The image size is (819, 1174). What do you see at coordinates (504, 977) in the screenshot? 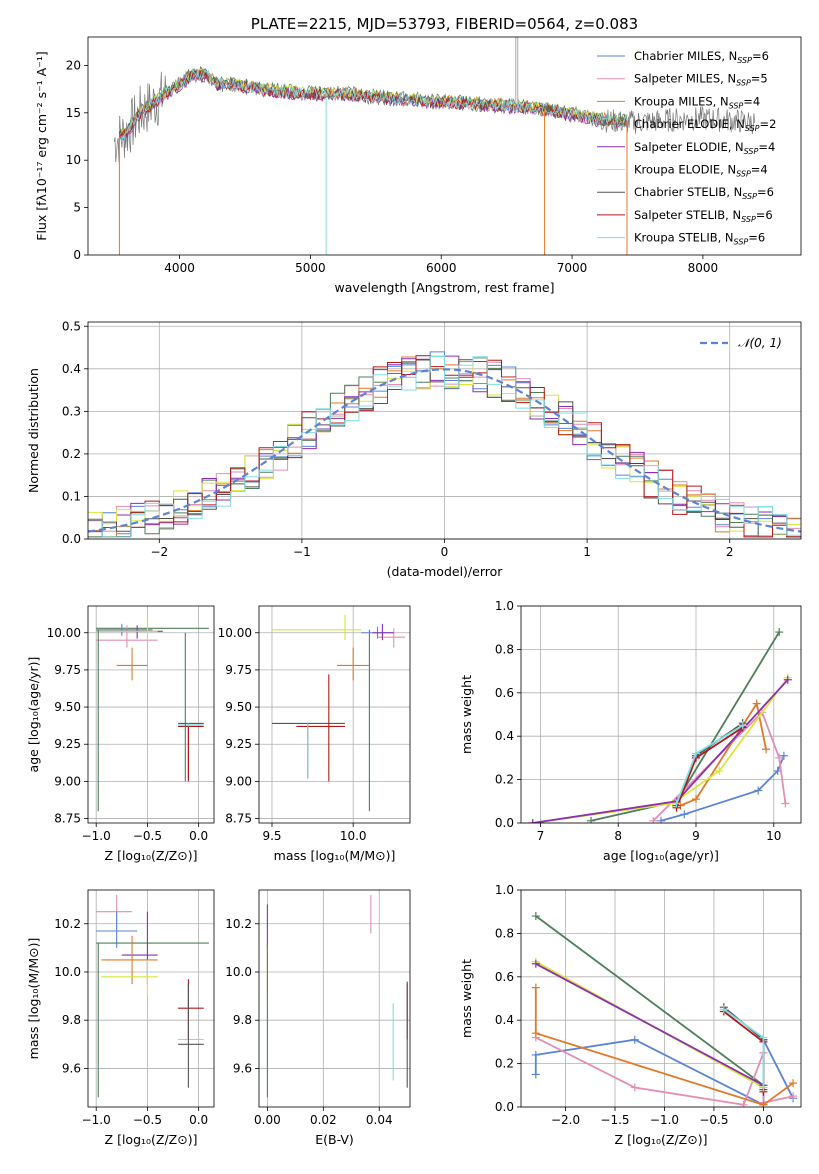
I see `y-tick-label: 0.6` at bounding box center [504, 977].